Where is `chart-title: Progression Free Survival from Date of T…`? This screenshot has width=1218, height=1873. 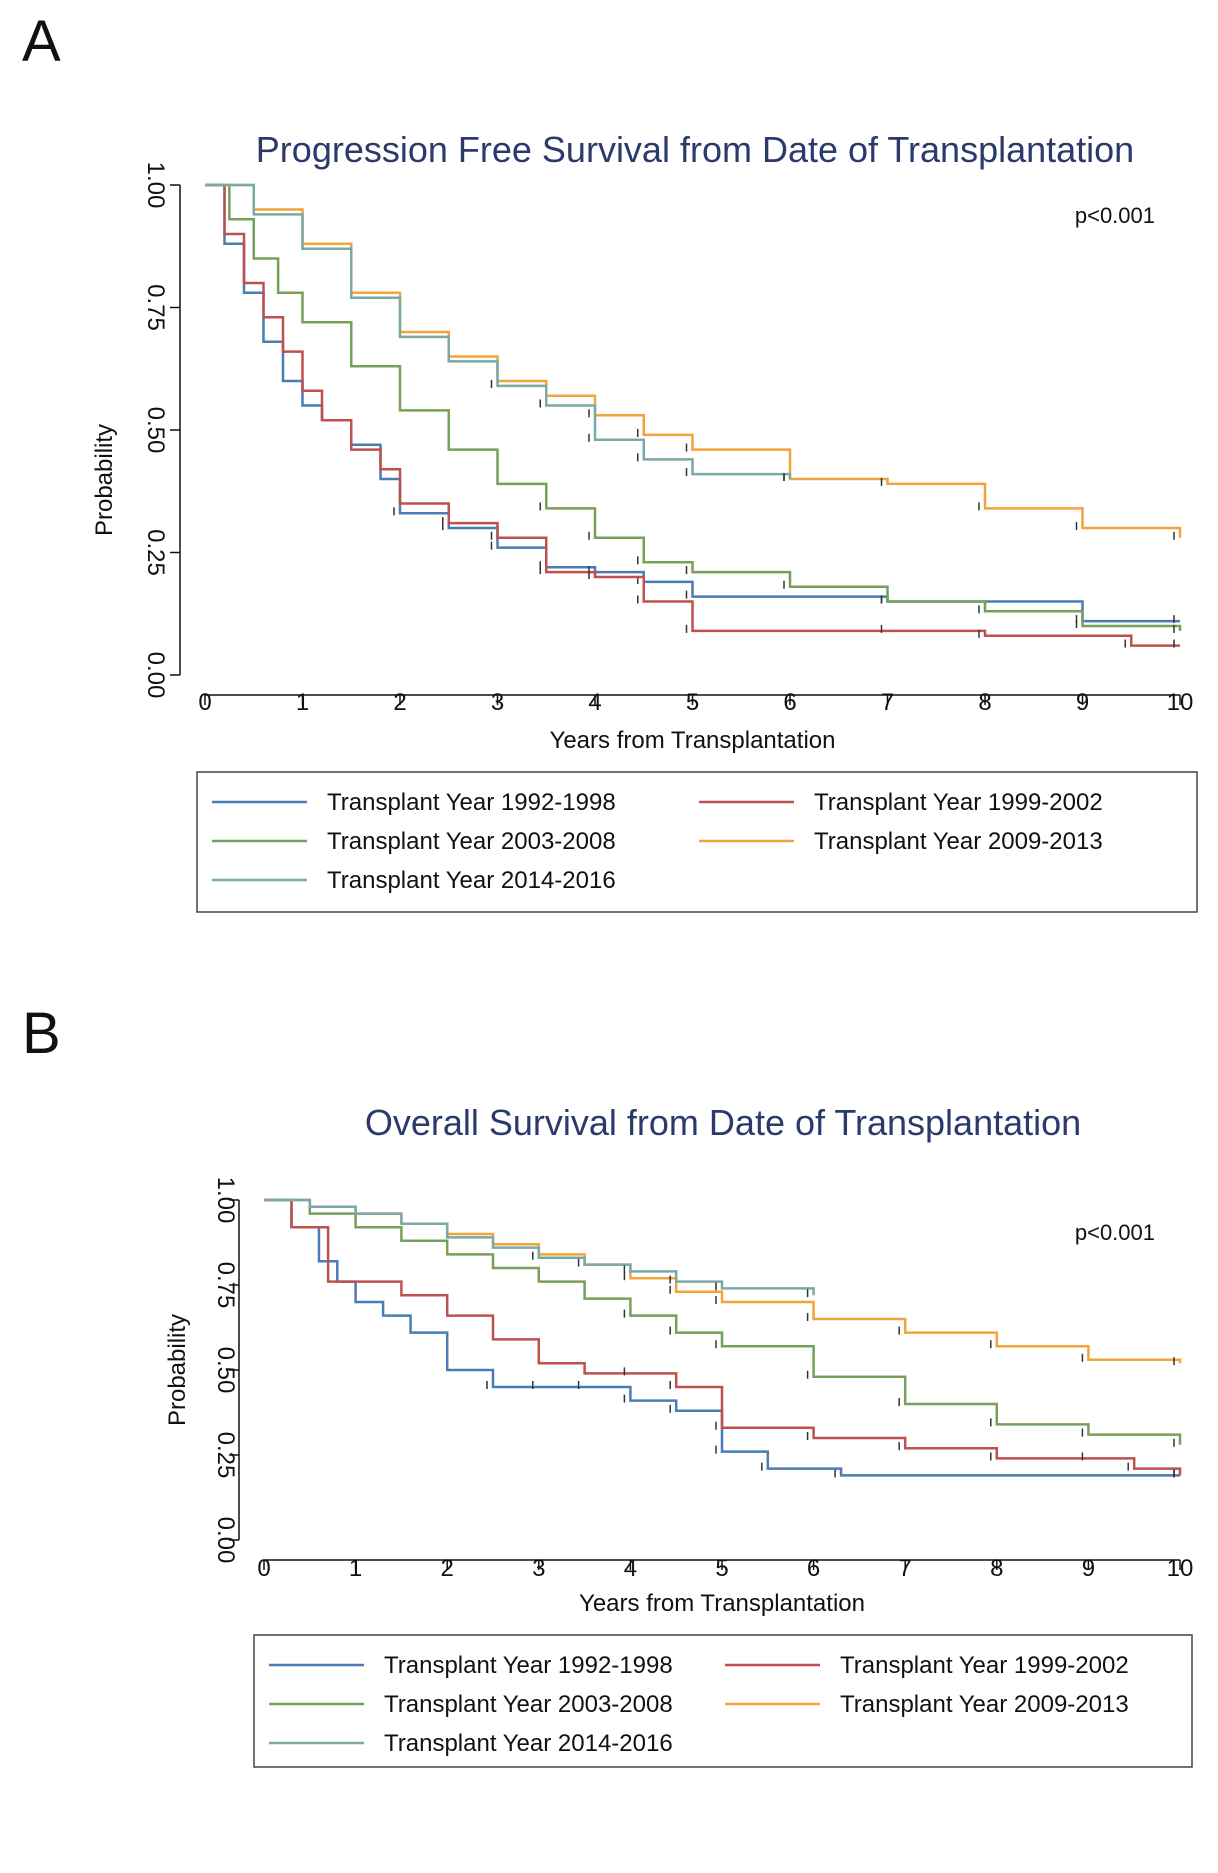 chart-title: Progression Free Survival from Date of T… is located at coordinates (695, 149).